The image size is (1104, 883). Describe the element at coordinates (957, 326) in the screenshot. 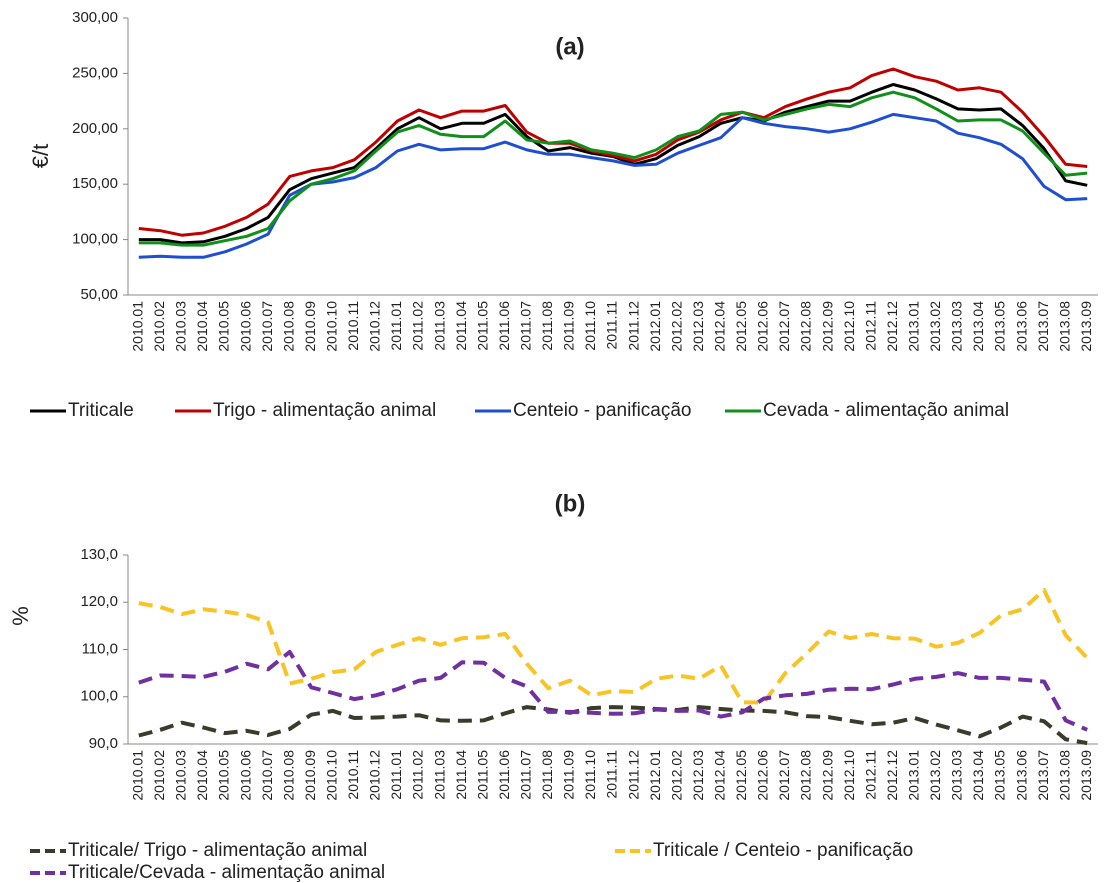

I see `x-tick-label: 2013.03` at that location.